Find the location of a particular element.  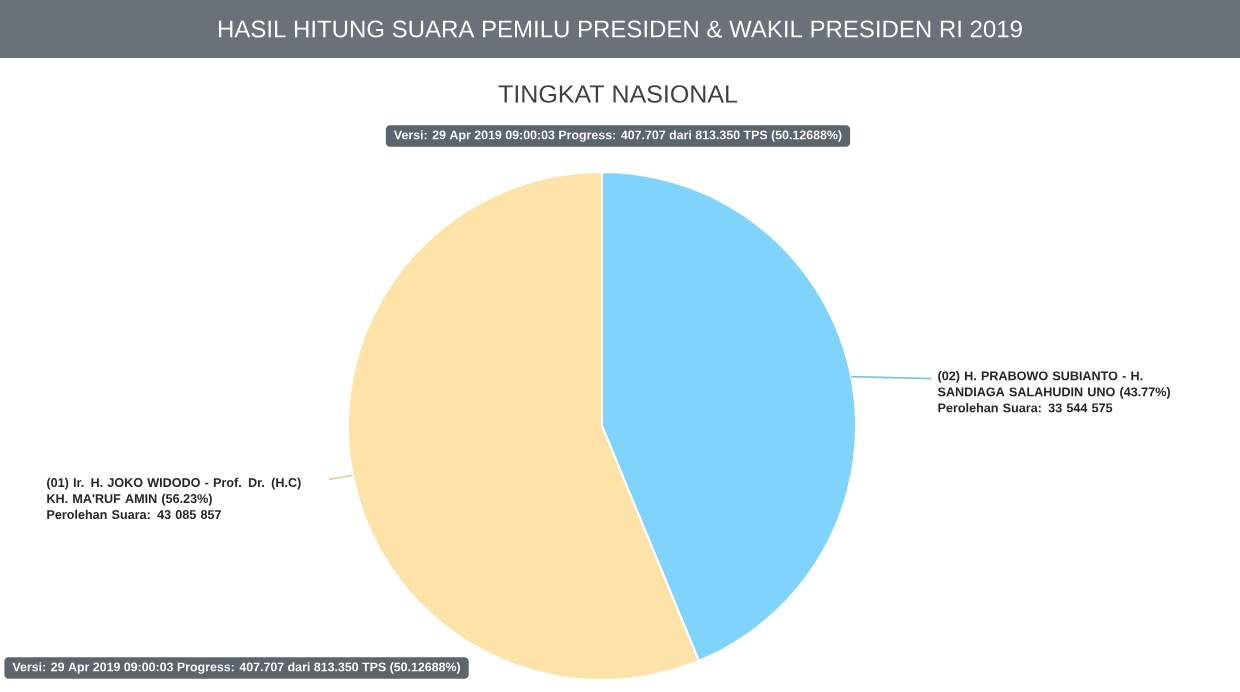

chart-subtitle: TINGKAT NASIONAL is located at coordinates (618, 94).